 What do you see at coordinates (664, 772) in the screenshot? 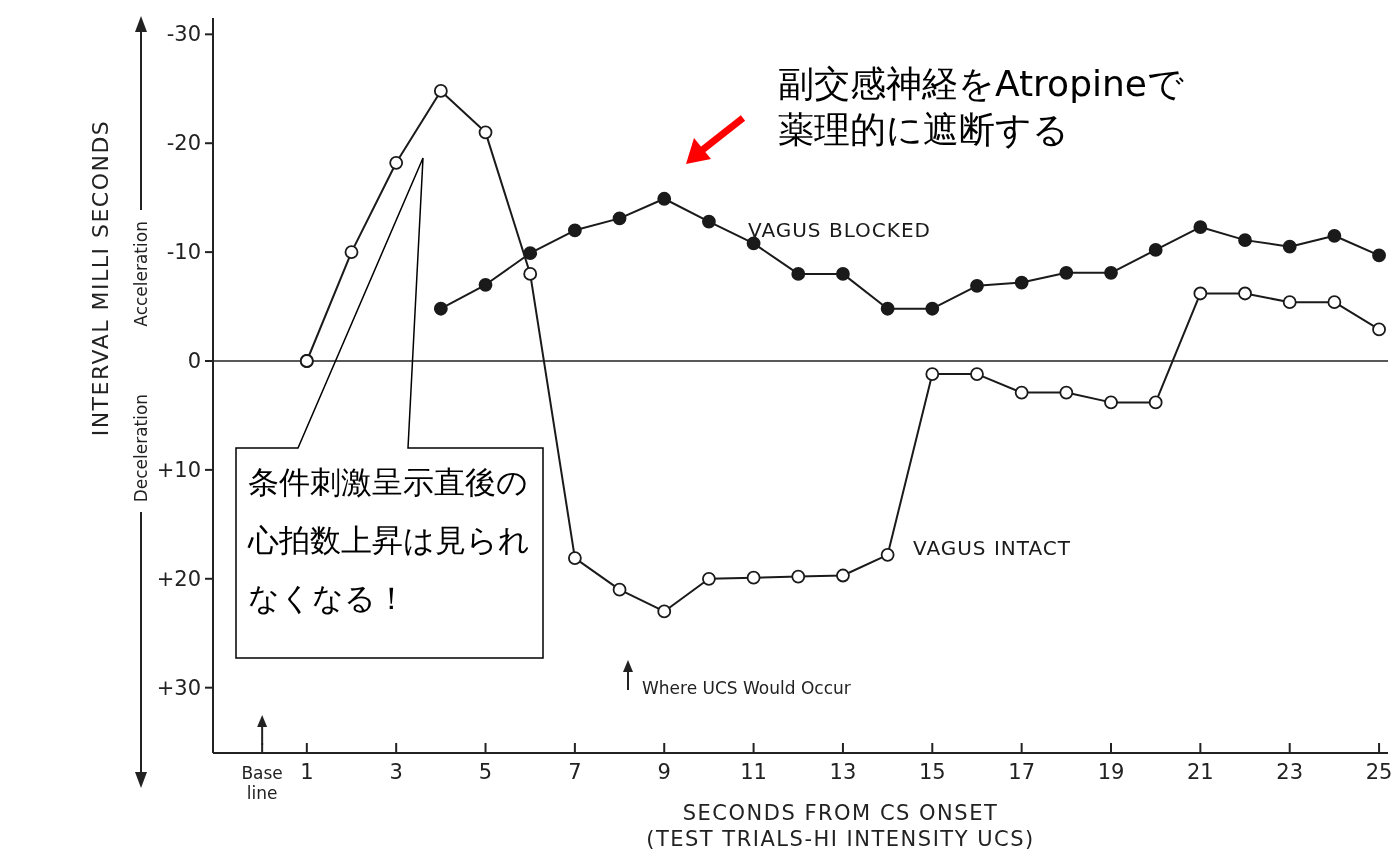
I see `x-tick-label: 9` at bounding box center [664, 772].